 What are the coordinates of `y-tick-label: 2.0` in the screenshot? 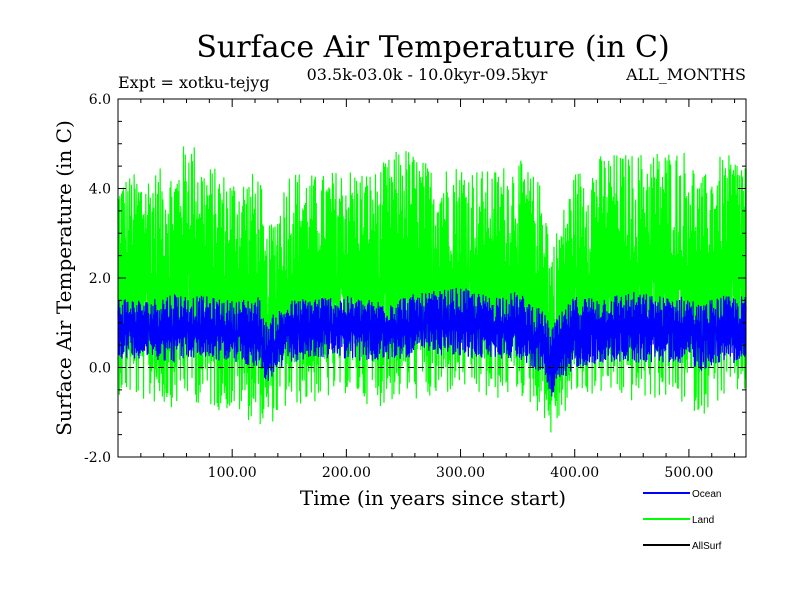 It's located at (100, 279).